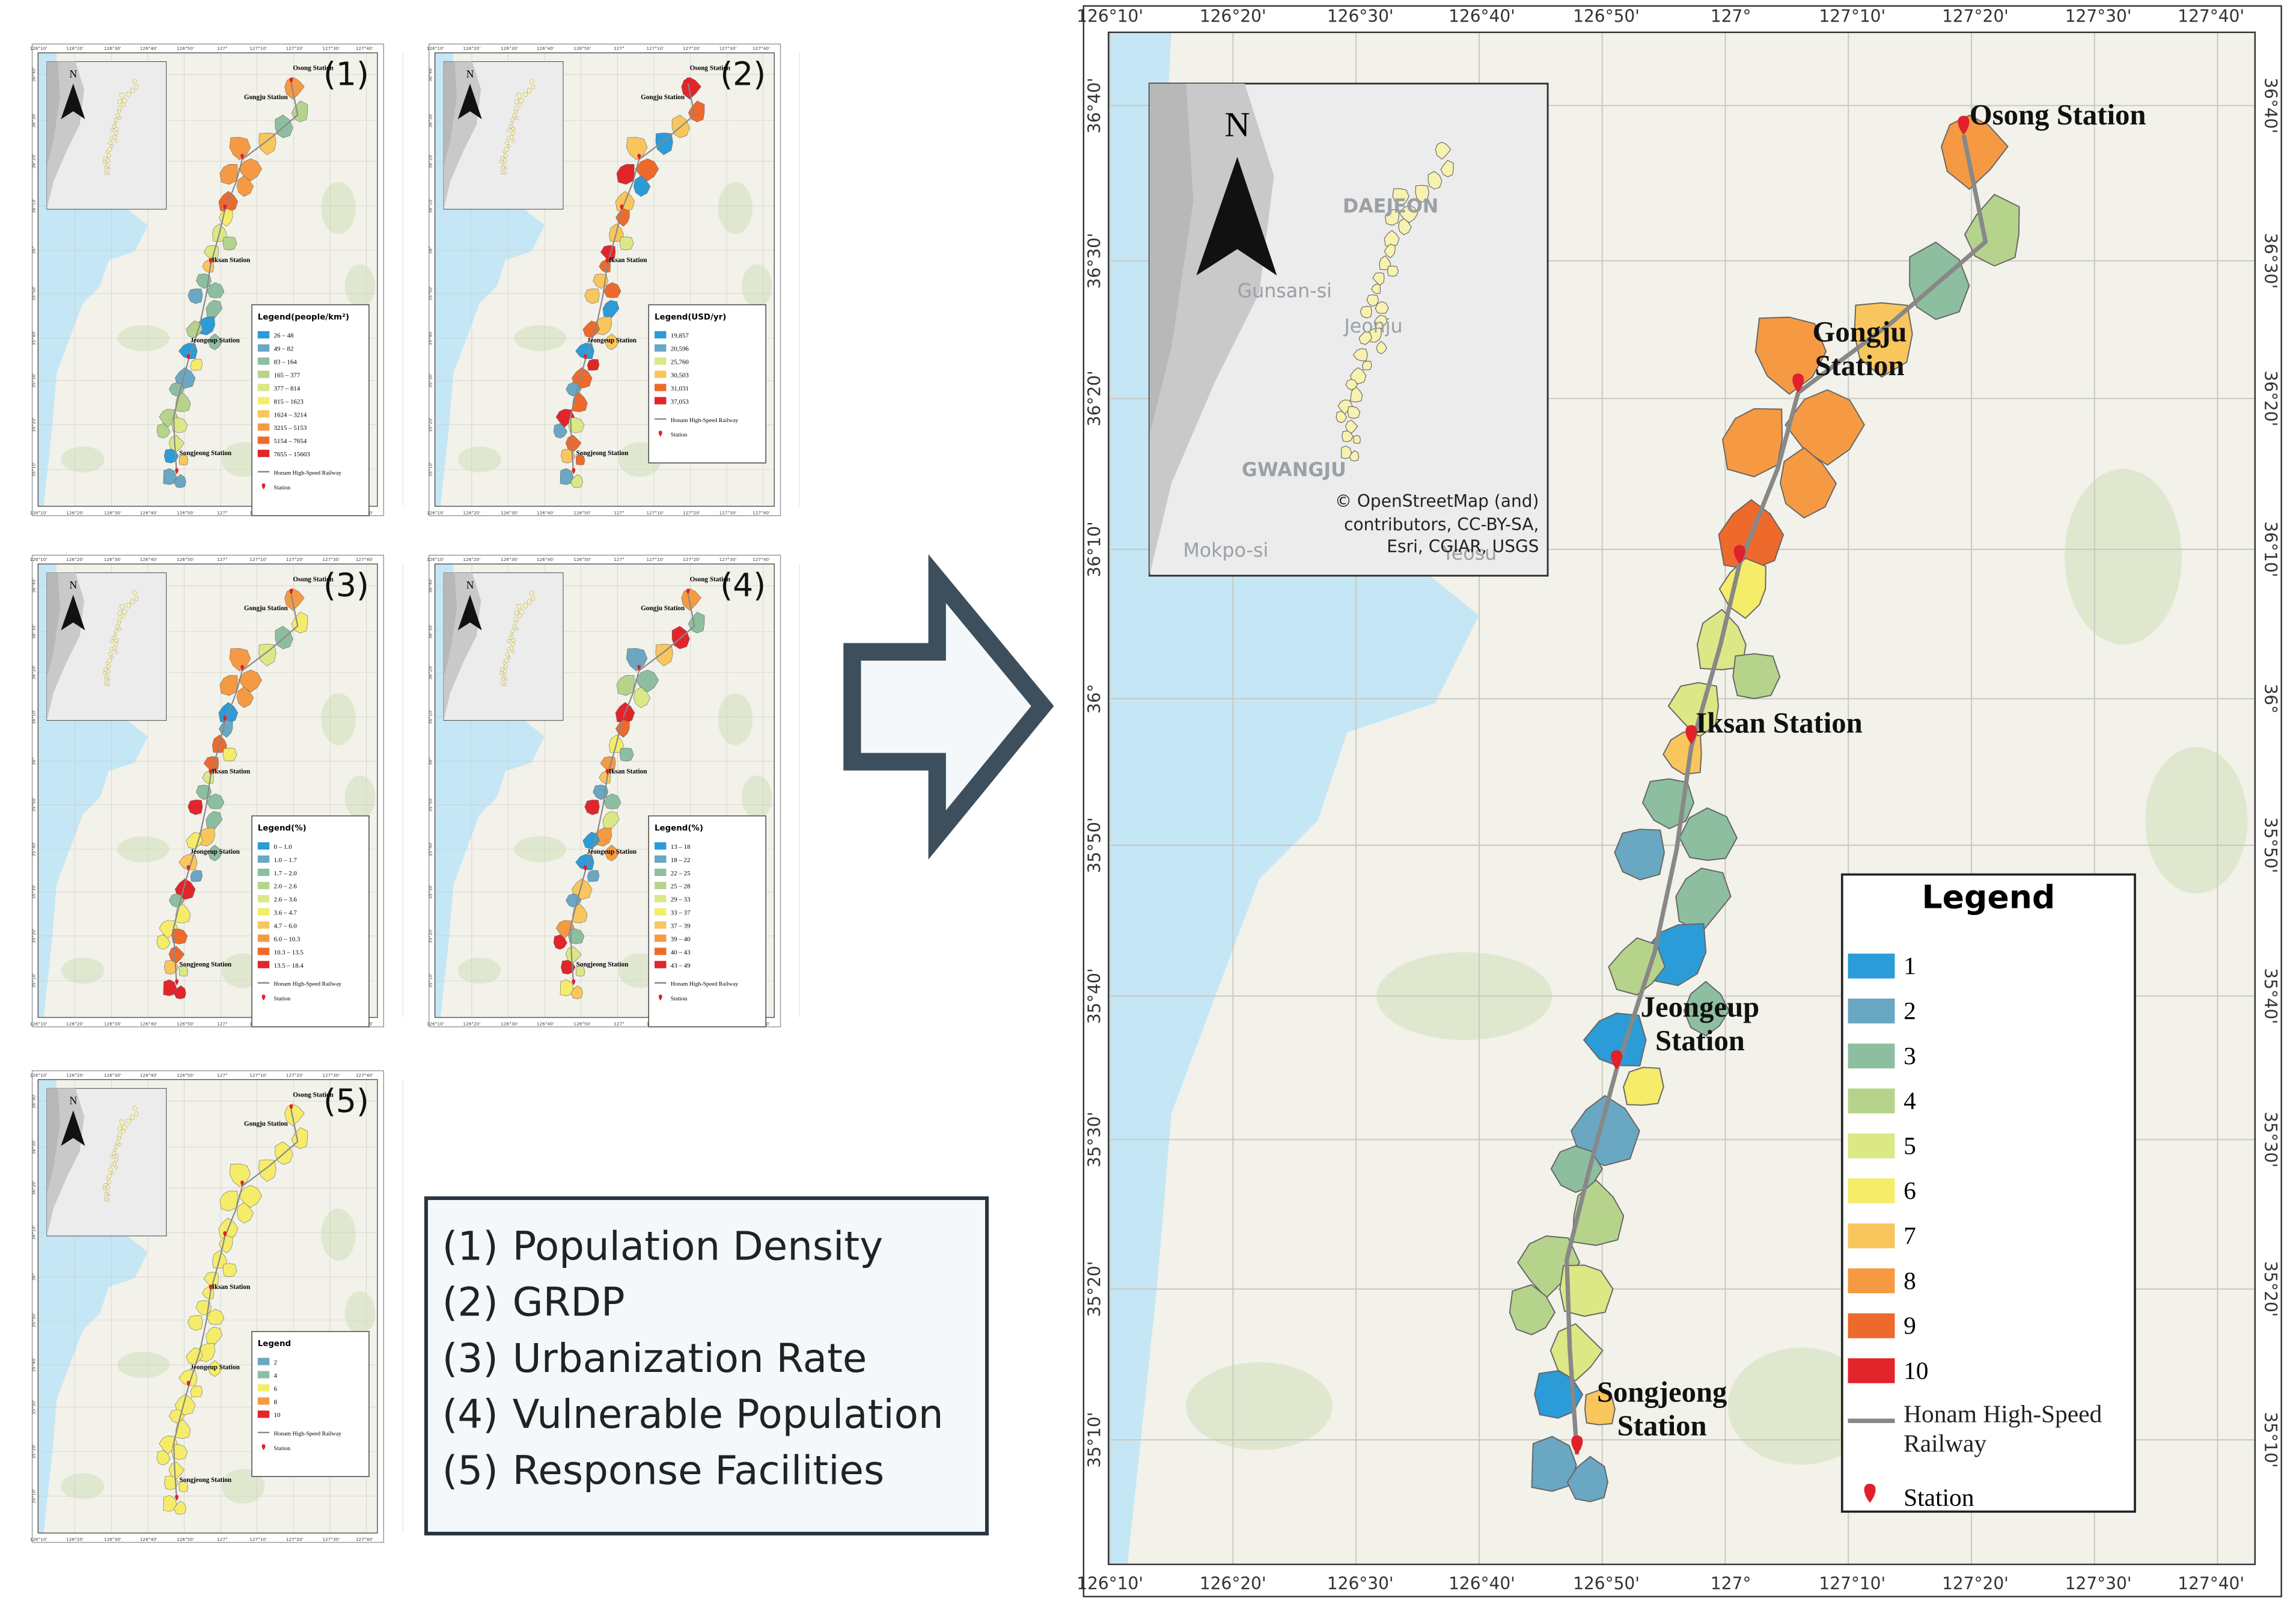 The height and width of the screenshot is (1604, 2296). Describe the element at coordinates (1109, 16) in the screenshot. I see `longitude-label: 126°10'` at that location.